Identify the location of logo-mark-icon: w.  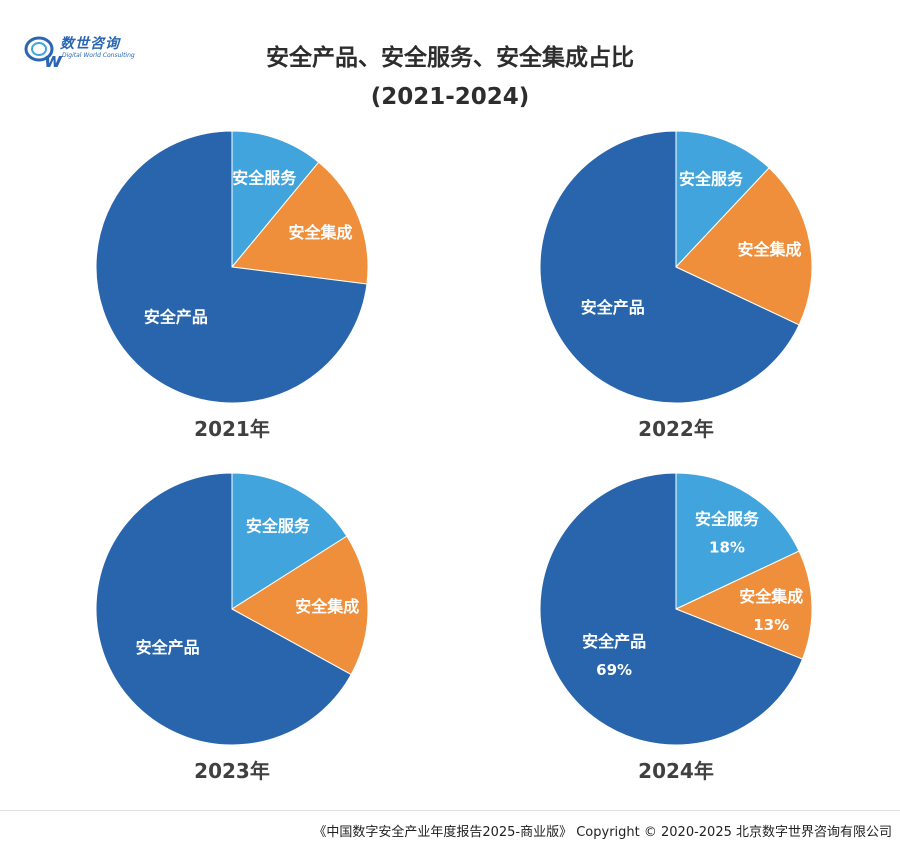
(43, 54).